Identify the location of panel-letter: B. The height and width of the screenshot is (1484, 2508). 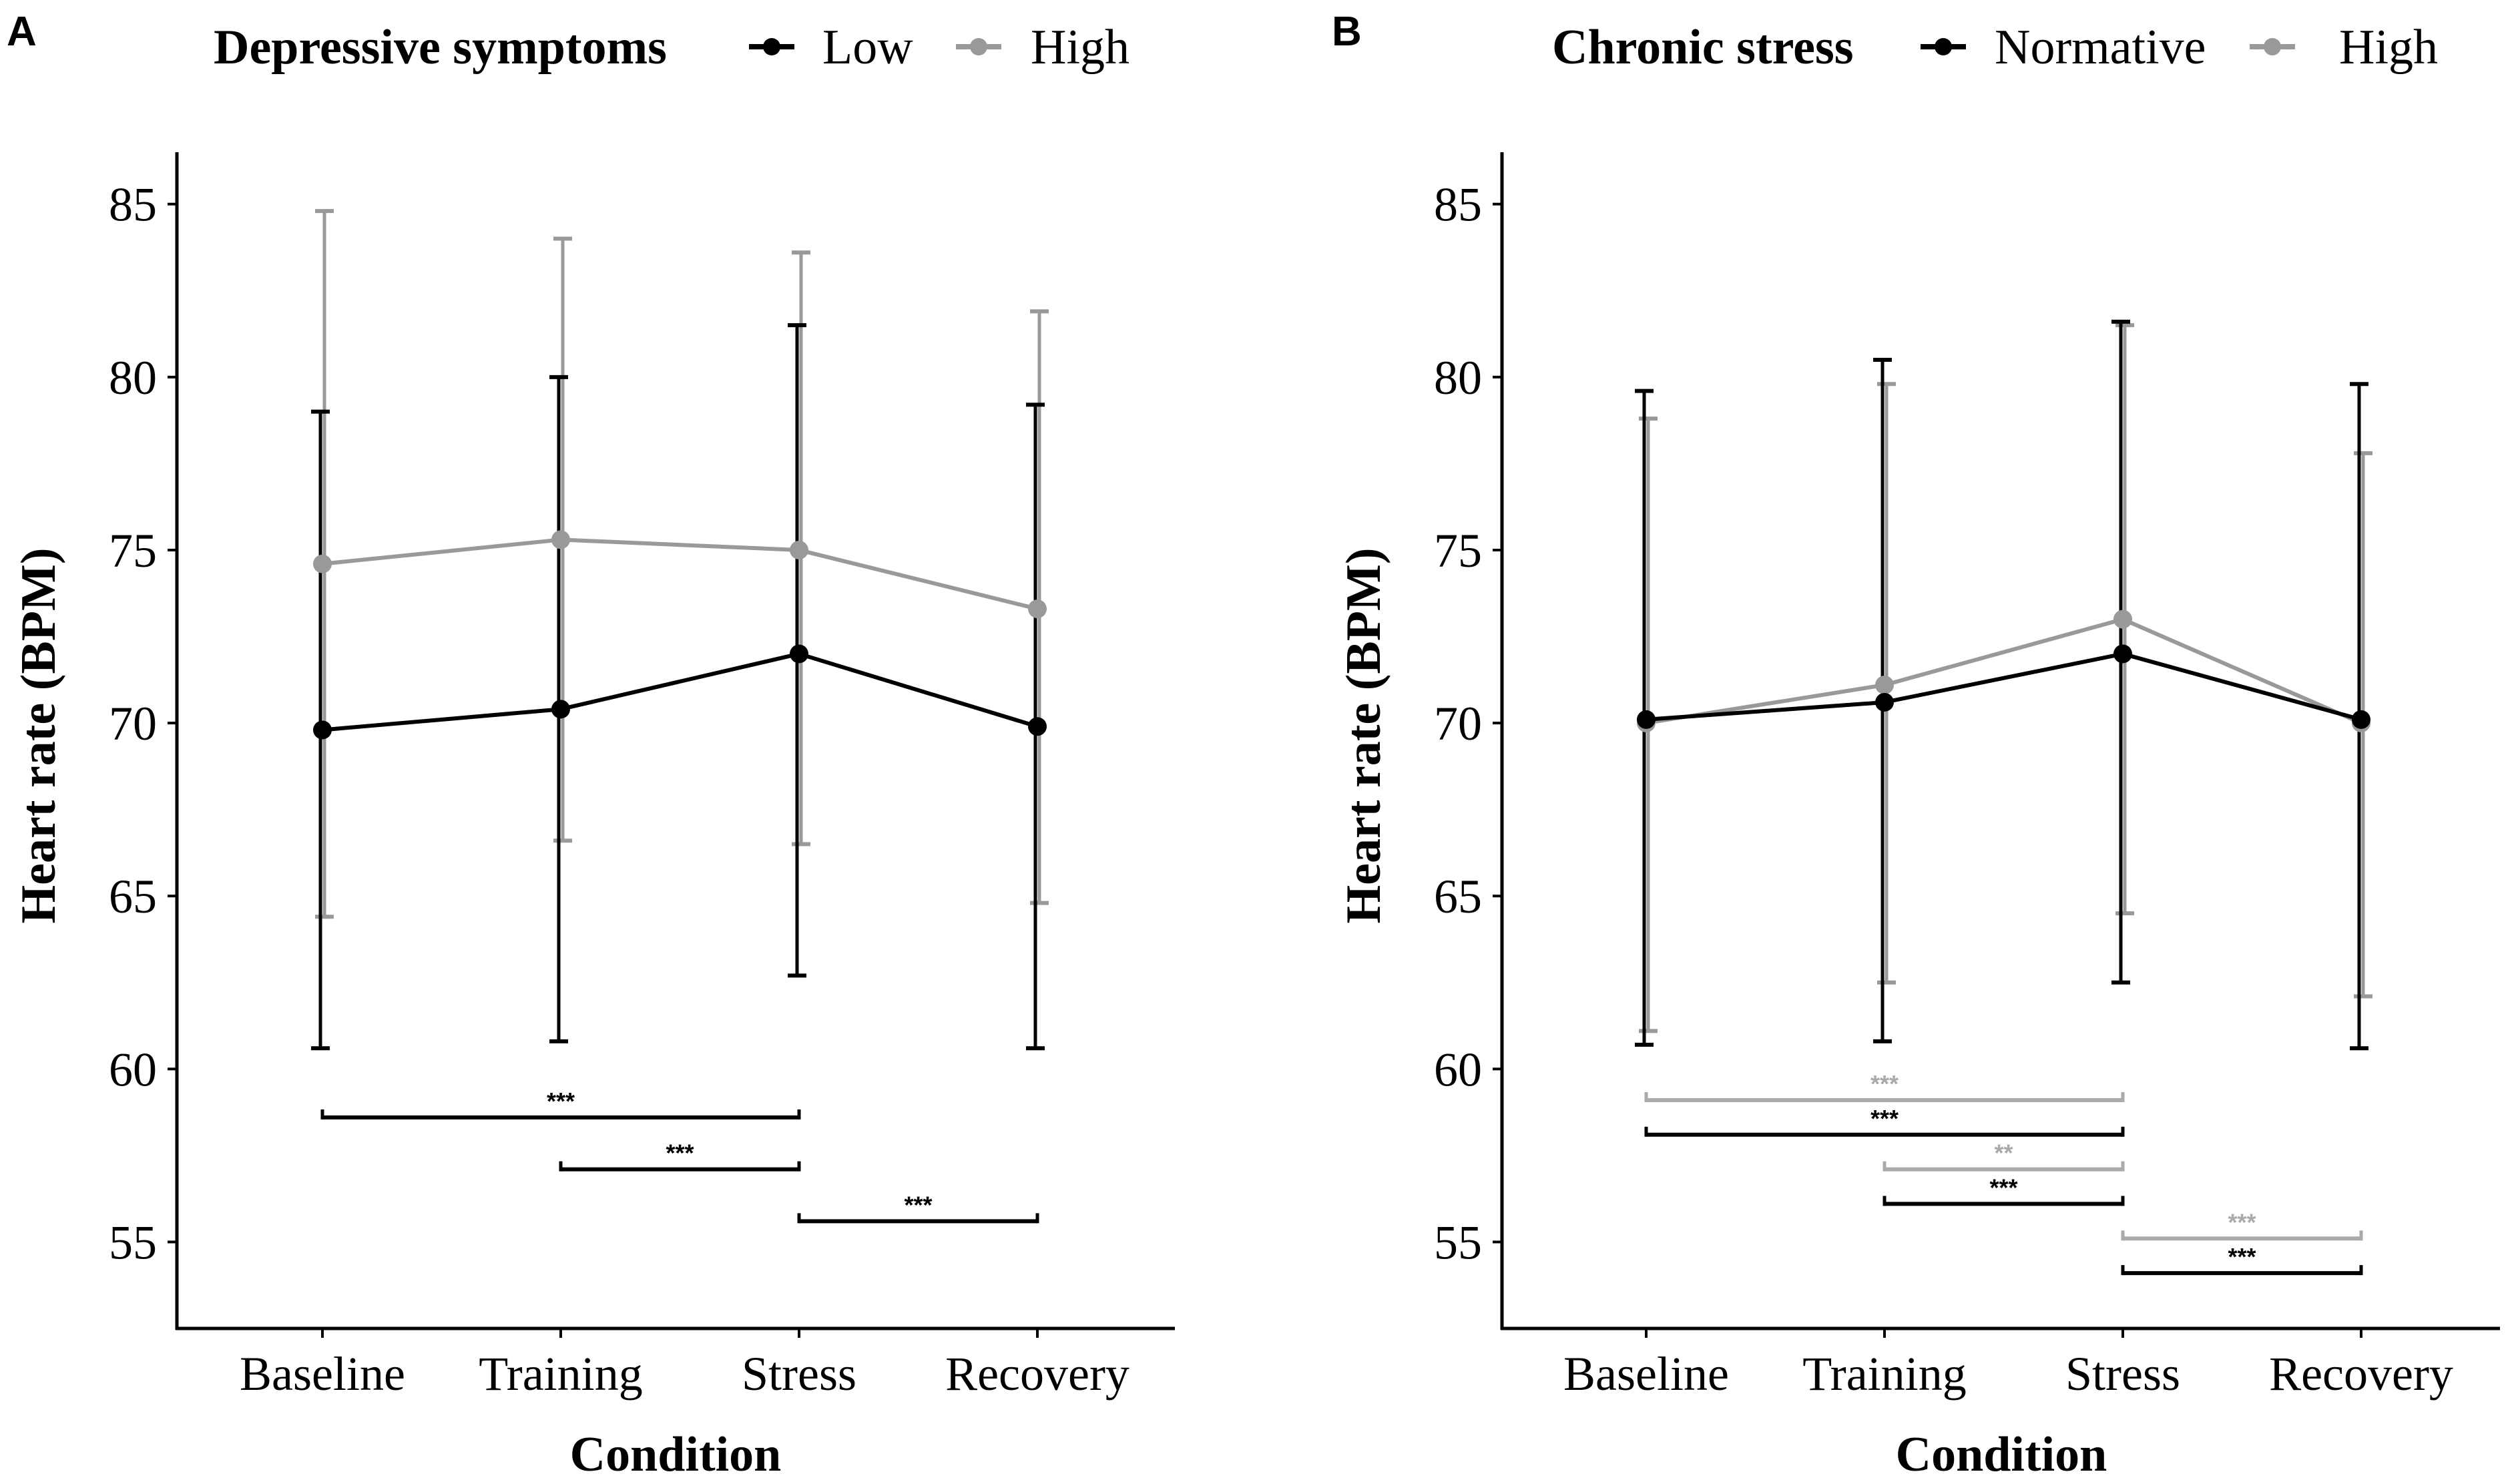
(1347, 32).